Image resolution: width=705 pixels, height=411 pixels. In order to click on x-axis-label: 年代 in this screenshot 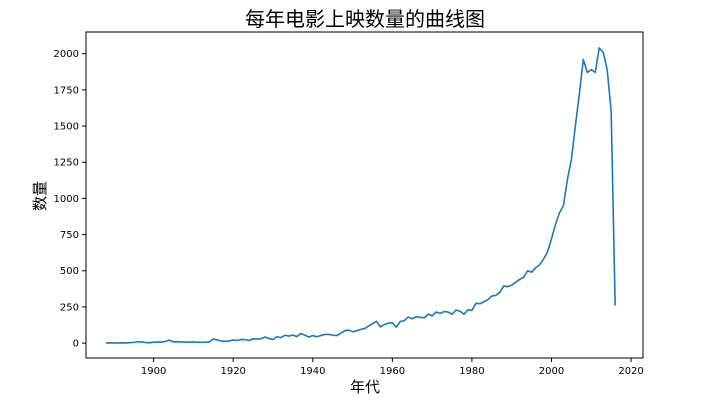, I will do `click(365, 387)`.